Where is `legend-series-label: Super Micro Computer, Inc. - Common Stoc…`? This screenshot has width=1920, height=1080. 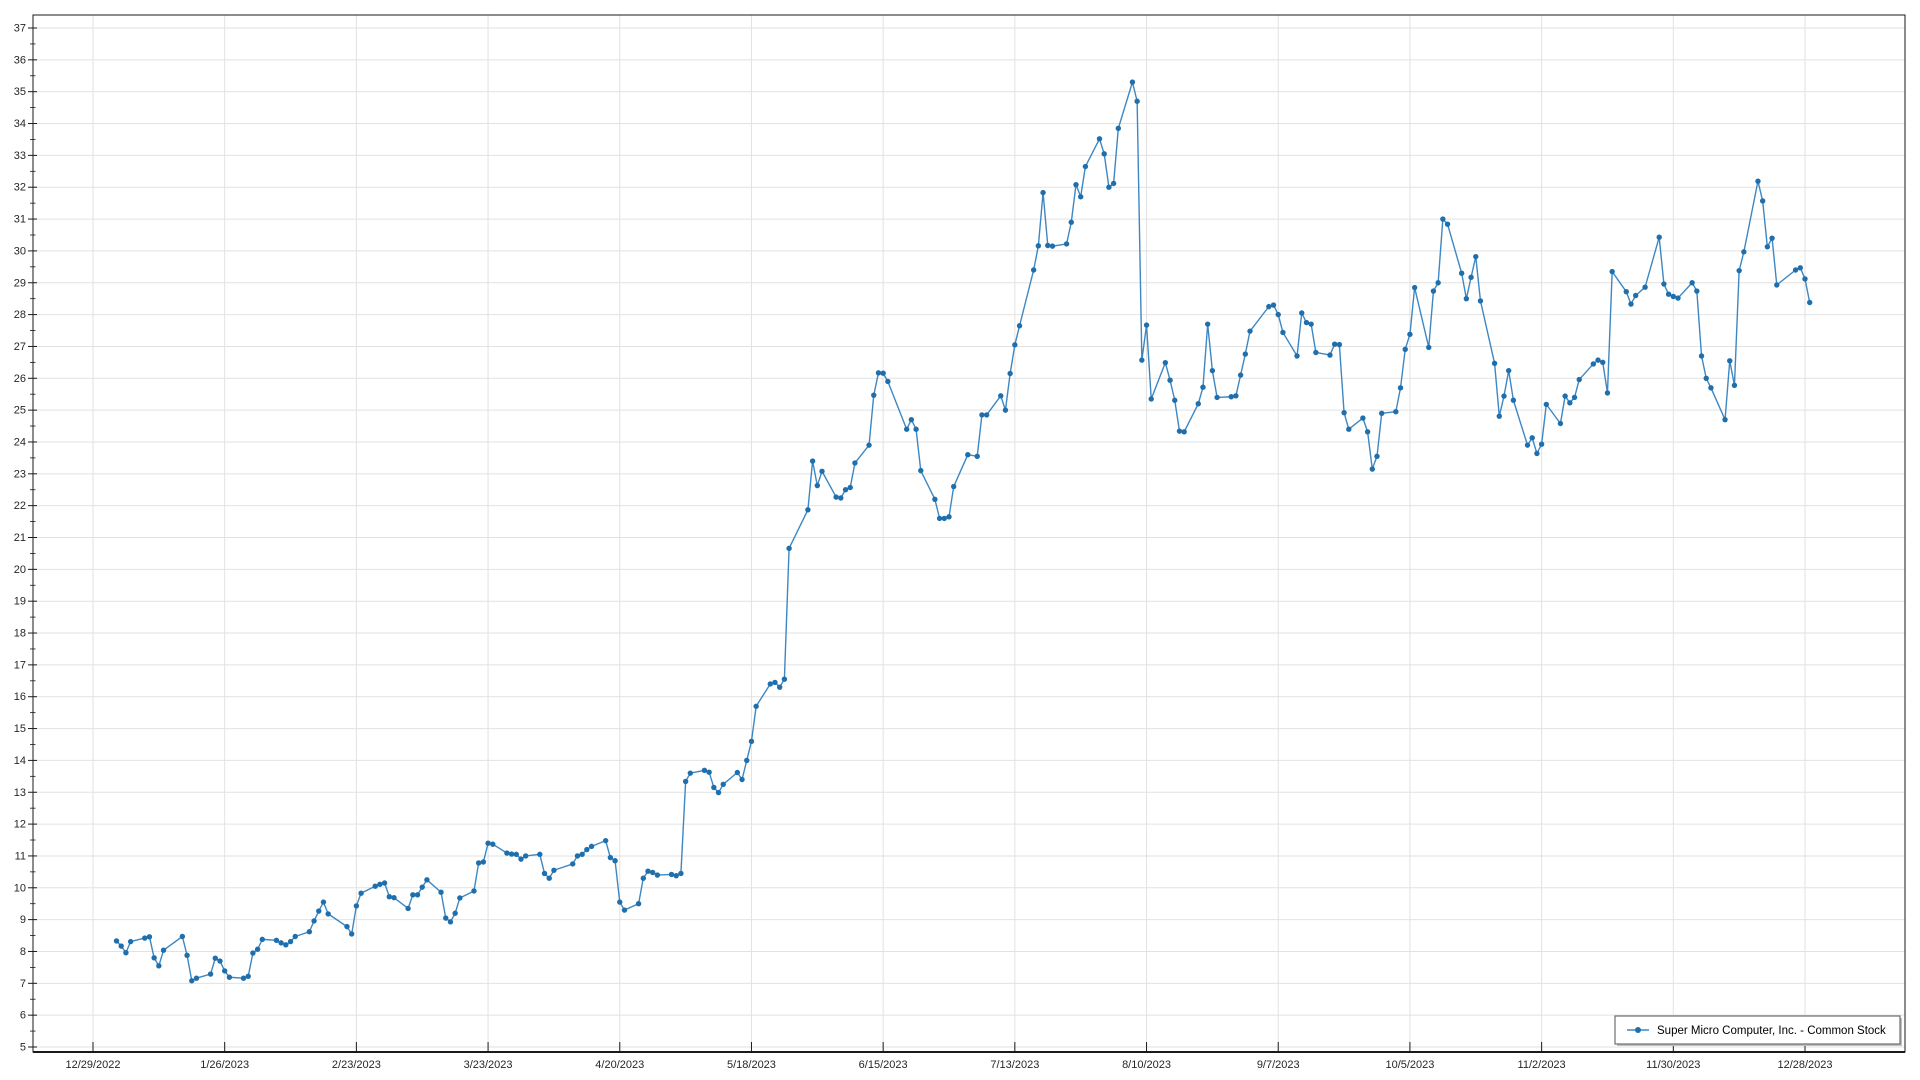
legend-series-label: Super Micro Computer, Inc. - Common Stoc… is located at coordinates (1771, 1031).